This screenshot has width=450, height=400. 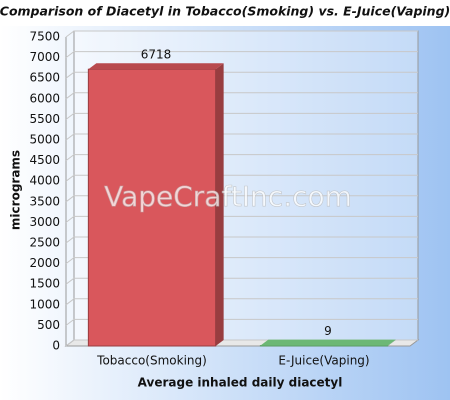 I want to click on y-tick-label: 4500, so click(x=44, y=160).